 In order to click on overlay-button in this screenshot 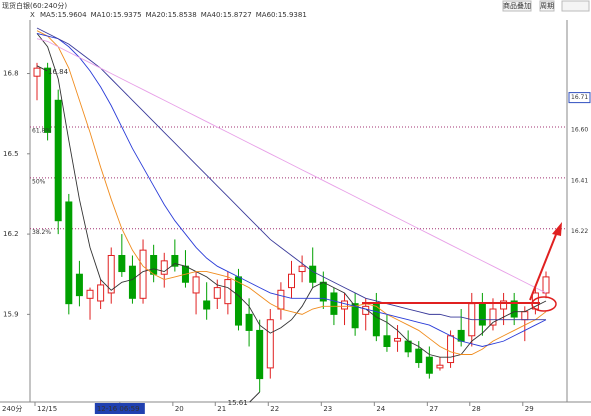, I will do `click(517, 6)`.